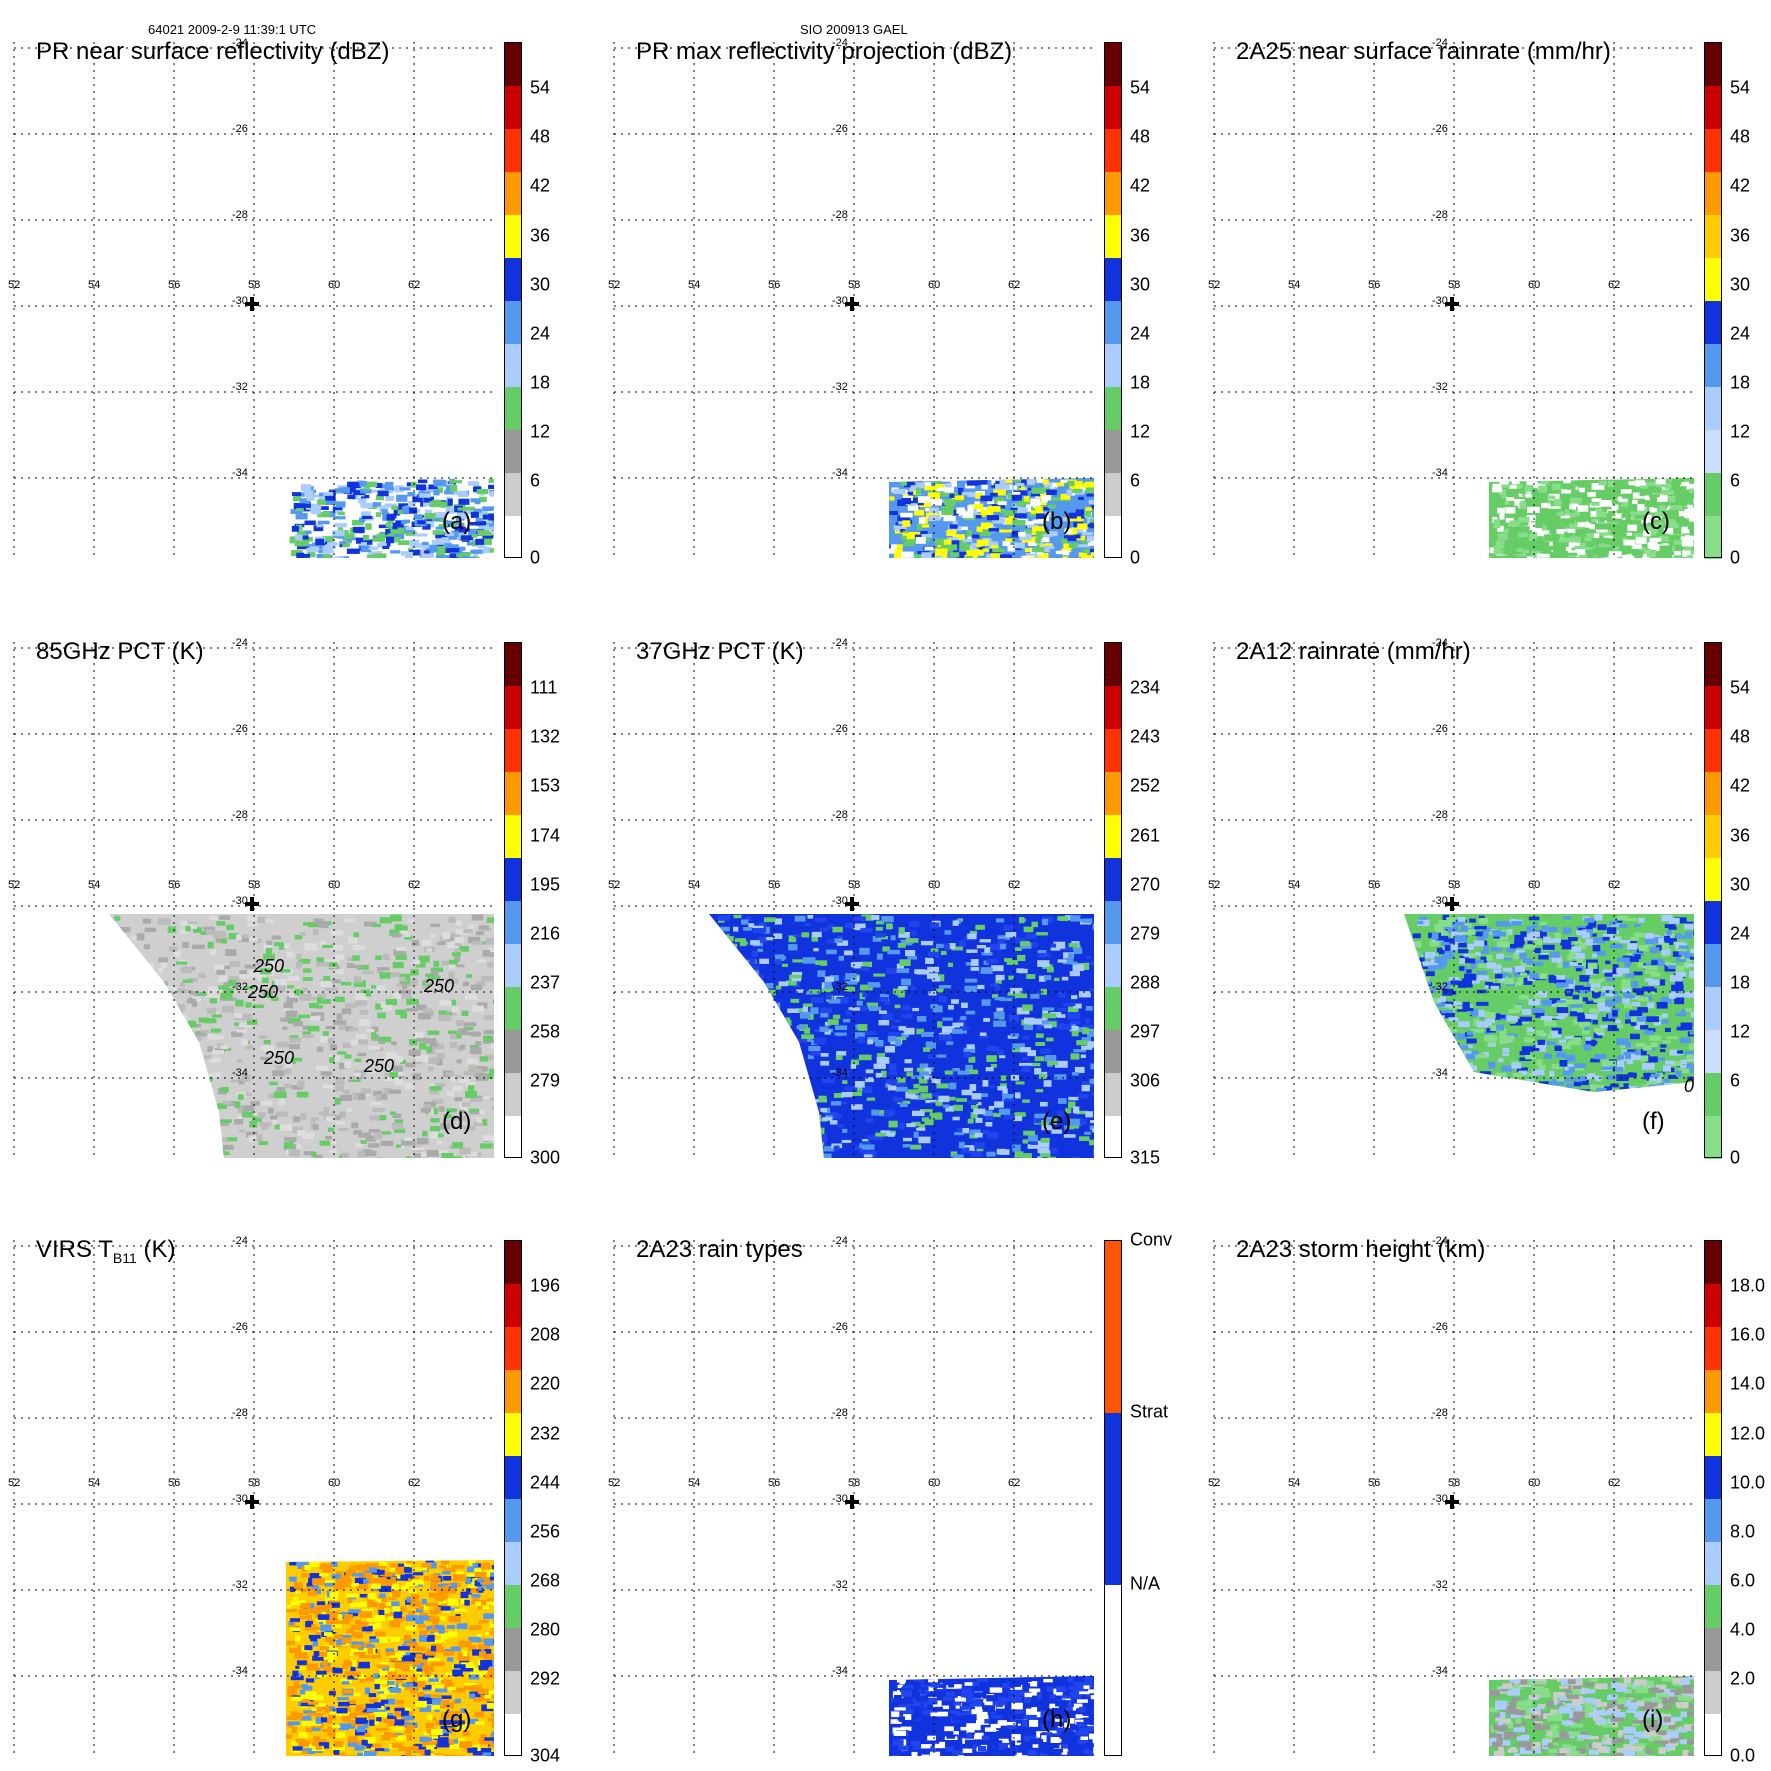  I want to click on panel-title-f: 2A12 rainrate (mm/hr), so click(1353, 652).